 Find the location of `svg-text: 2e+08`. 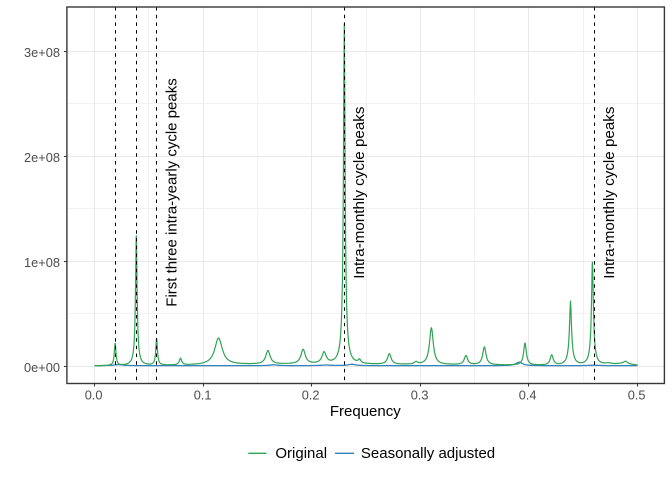

svg-text: 2e+08 is located at coordinates (42, 157).